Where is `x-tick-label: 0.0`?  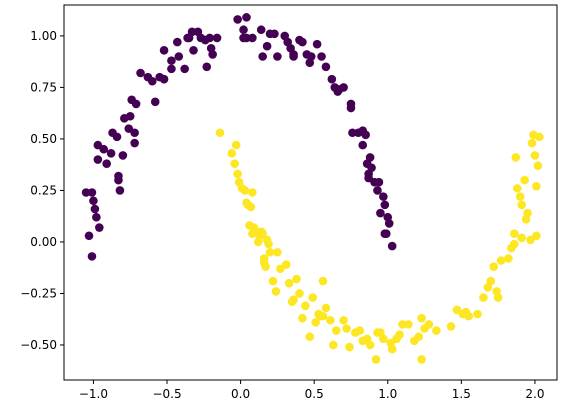 x-tick-label: 0.0 is located at coordinates (240, 394).